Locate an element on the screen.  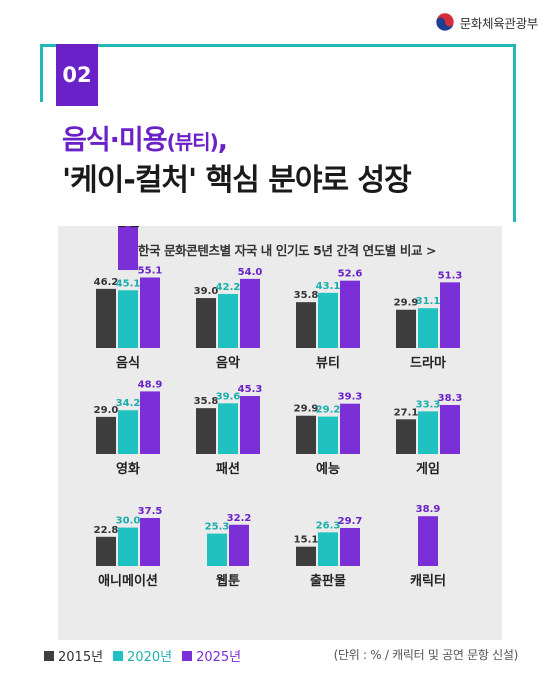
legend-label-2025: 2025년 is located at coordinates (219, 657).